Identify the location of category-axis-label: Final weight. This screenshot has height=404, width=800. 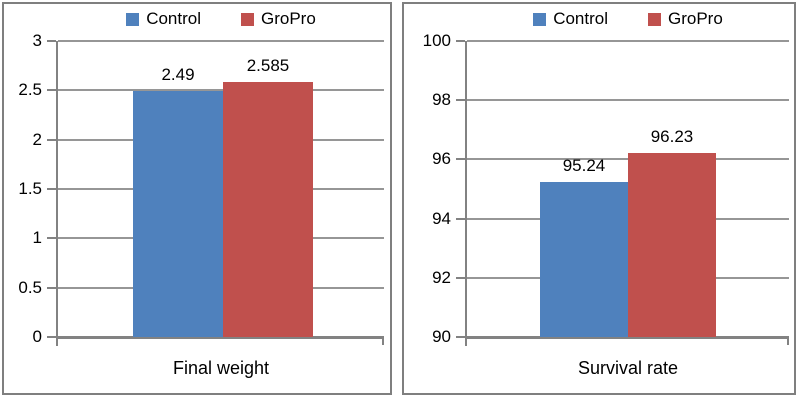
(221, 368).